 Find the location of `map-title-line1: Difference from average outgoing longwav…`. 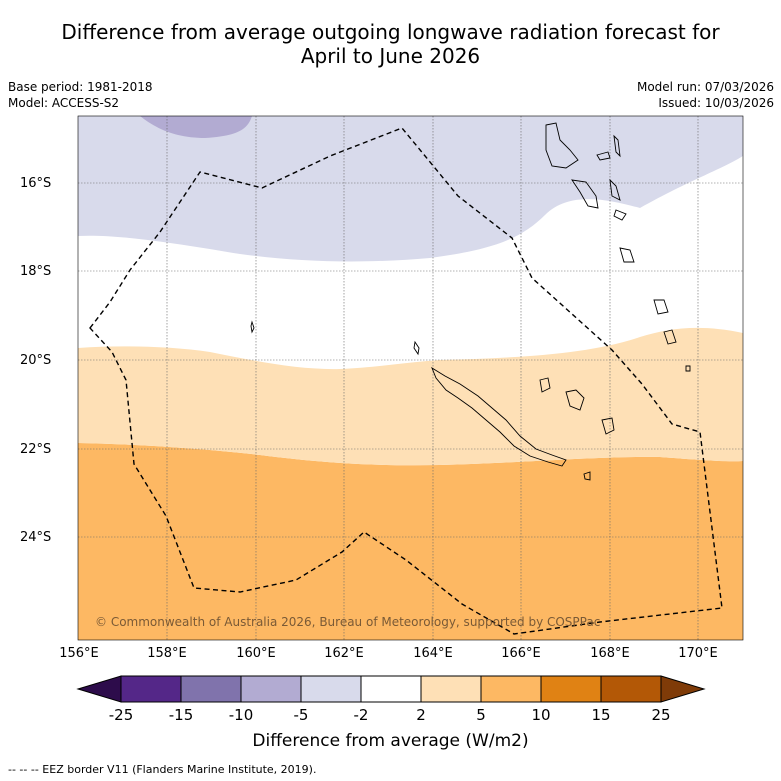

map-title-line1: Difference from average outgoing longwav… is located at coordinates (390, 32).